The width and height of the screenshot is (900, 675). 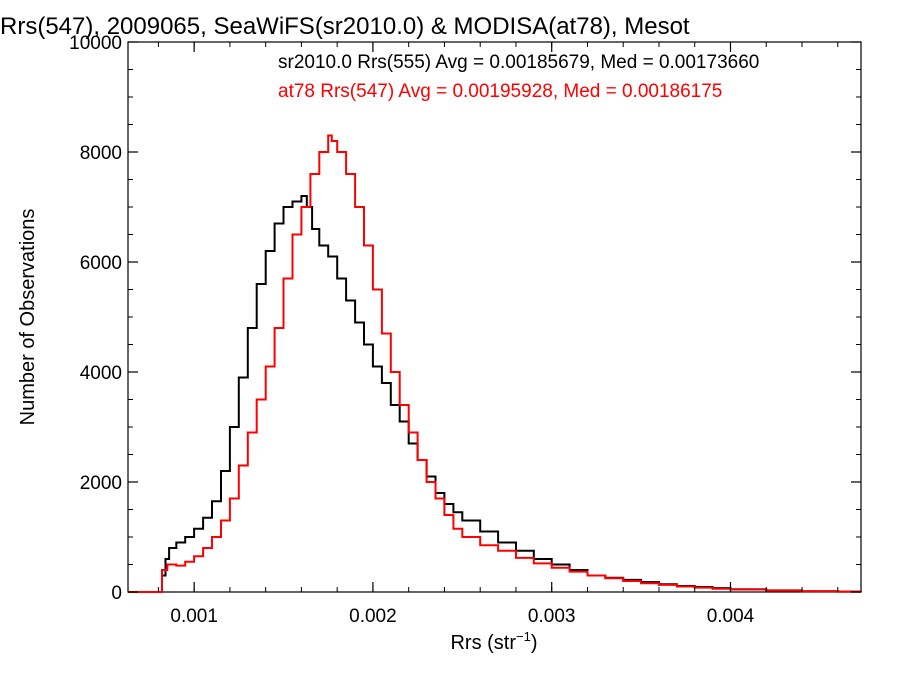 I want to click on x-axis-label-superscript: −1, so click(x=523, y=636).